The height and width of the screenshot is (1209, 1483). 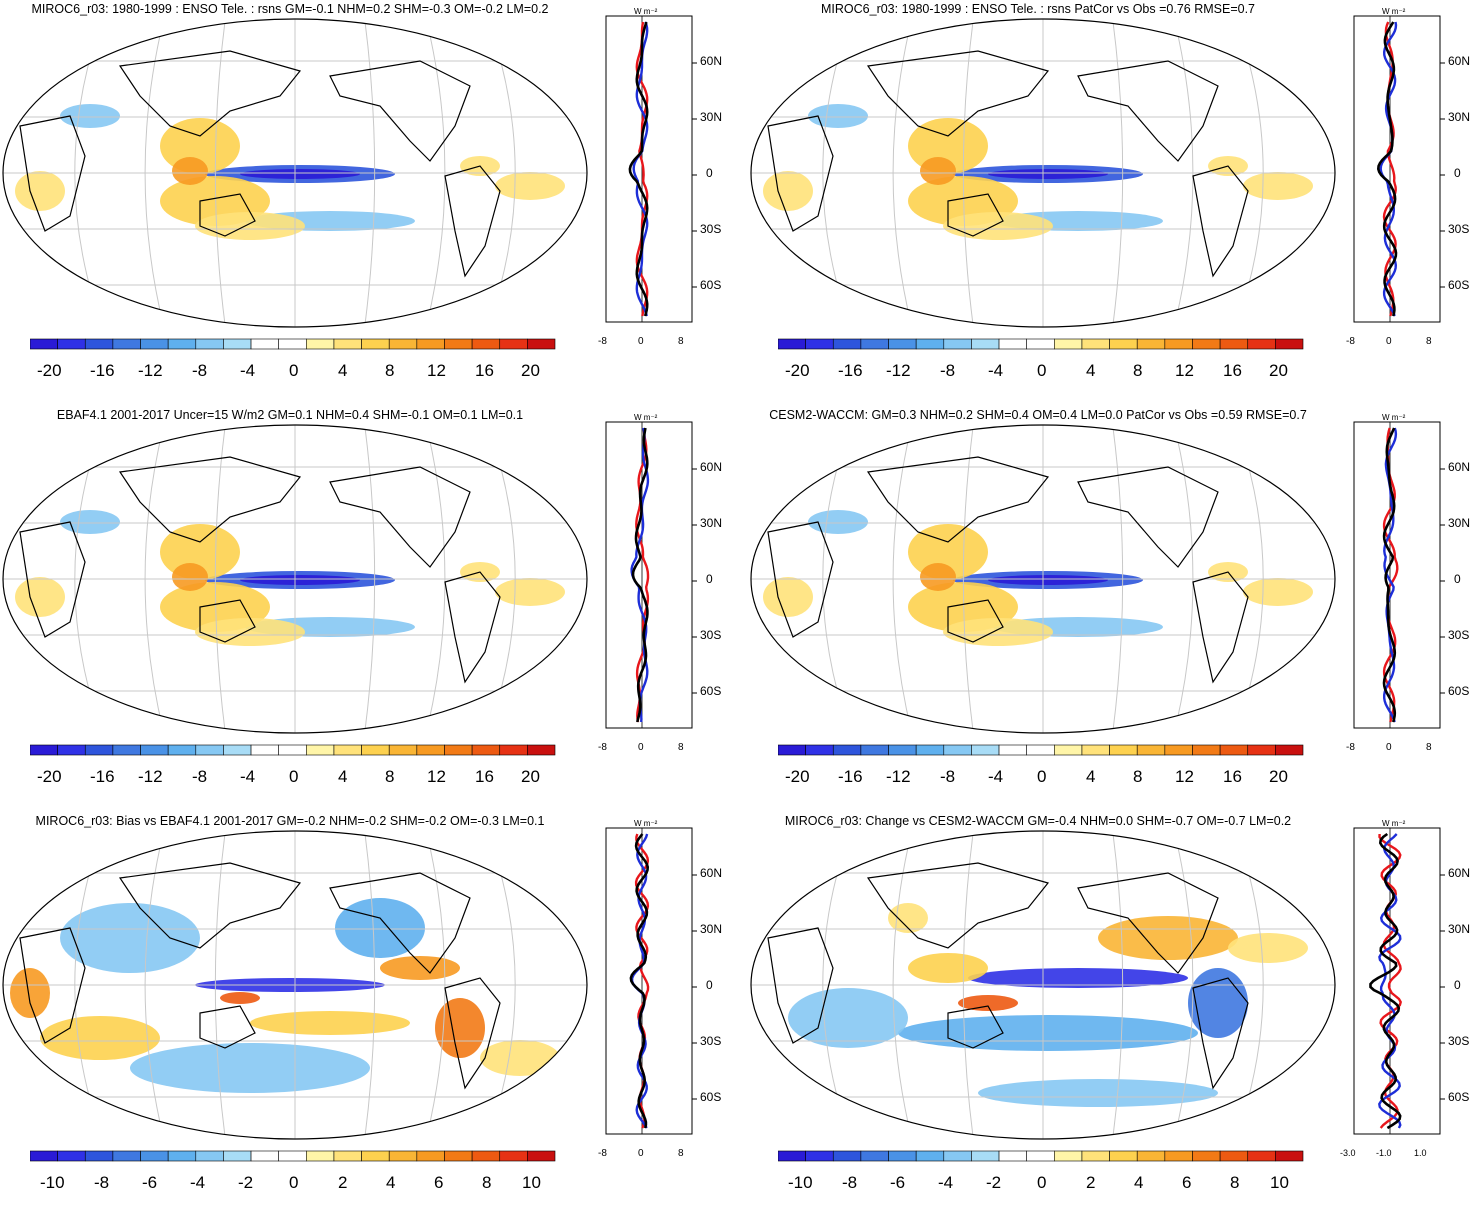 I want to click on zonal-x-tick: -8, so click(x=1350, y=747).